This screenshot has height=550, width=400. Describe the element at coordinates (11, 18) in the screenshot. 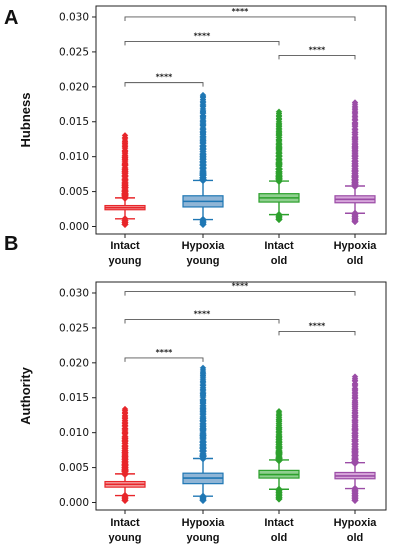

I see `panel-letter: A` at that location.